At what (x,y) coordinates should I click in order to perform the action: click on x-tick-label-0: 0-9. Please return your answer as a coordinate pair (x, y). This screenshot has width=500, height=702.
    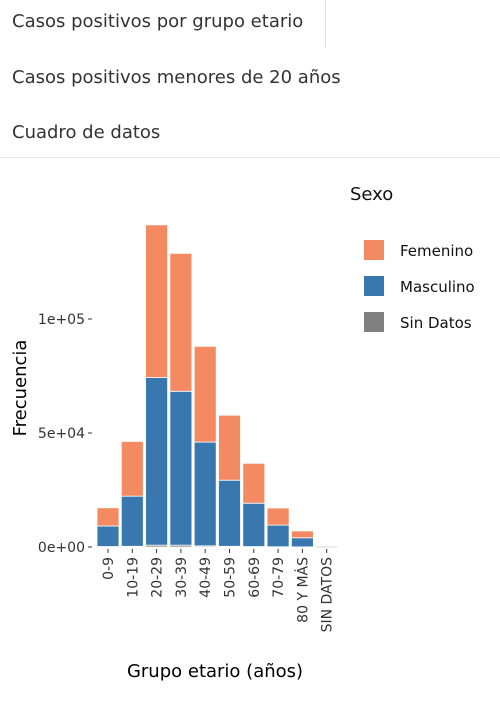
    Looking at the image, I should click on (109, 568).